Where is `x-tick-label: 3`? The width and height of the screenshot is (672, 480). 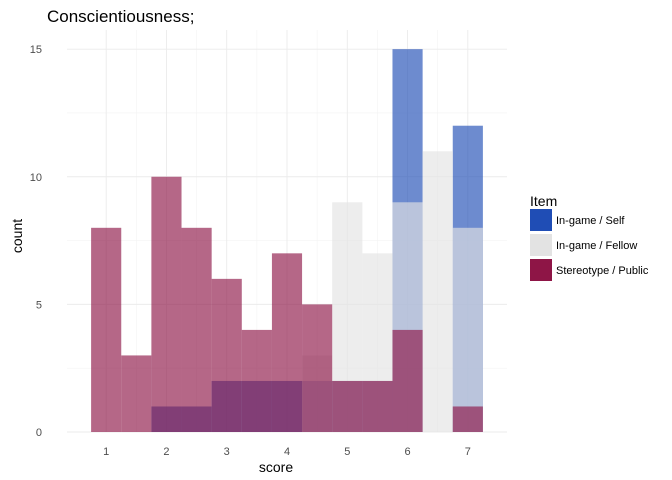 x-tick-label: 3 is located at coordinates (227, 452).